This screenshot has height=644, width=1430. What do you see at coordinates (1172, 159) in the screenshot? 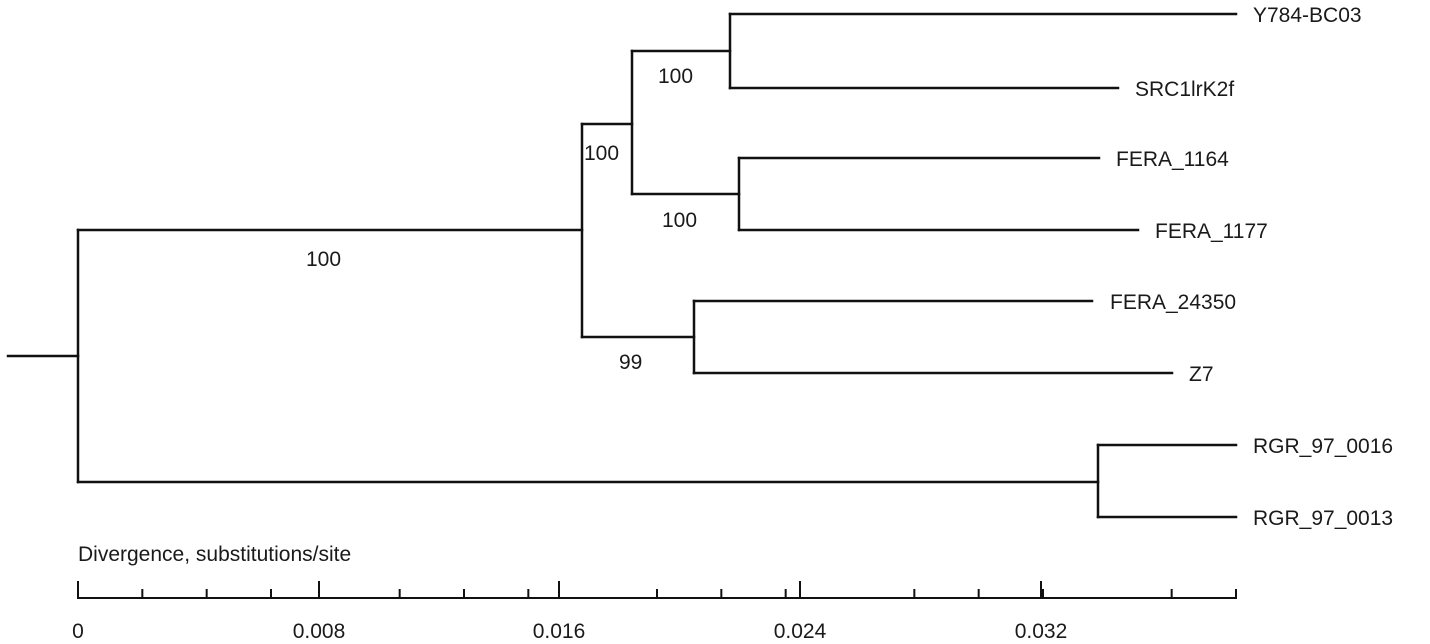
I see `leaf-label: FERA_1164` at bounding box center [1172, 159].